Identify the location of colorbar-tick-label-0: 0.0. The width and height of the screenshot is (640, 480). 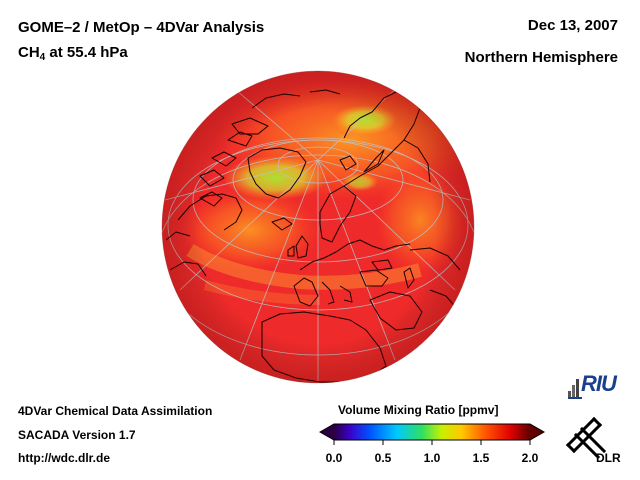
(334, 458).